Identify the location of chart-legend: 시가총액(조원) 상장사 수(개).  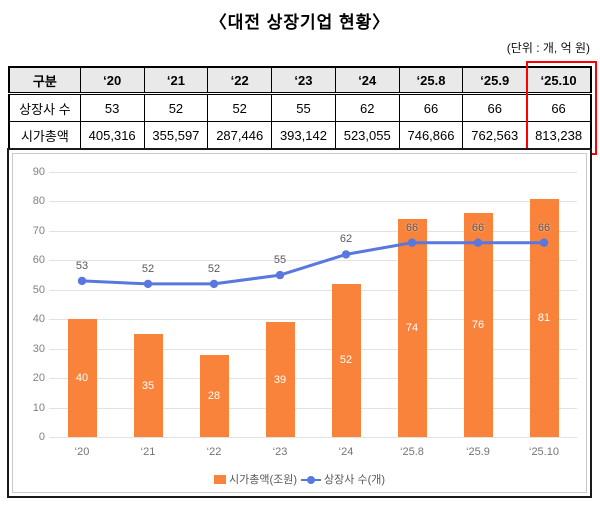
(299, 479).